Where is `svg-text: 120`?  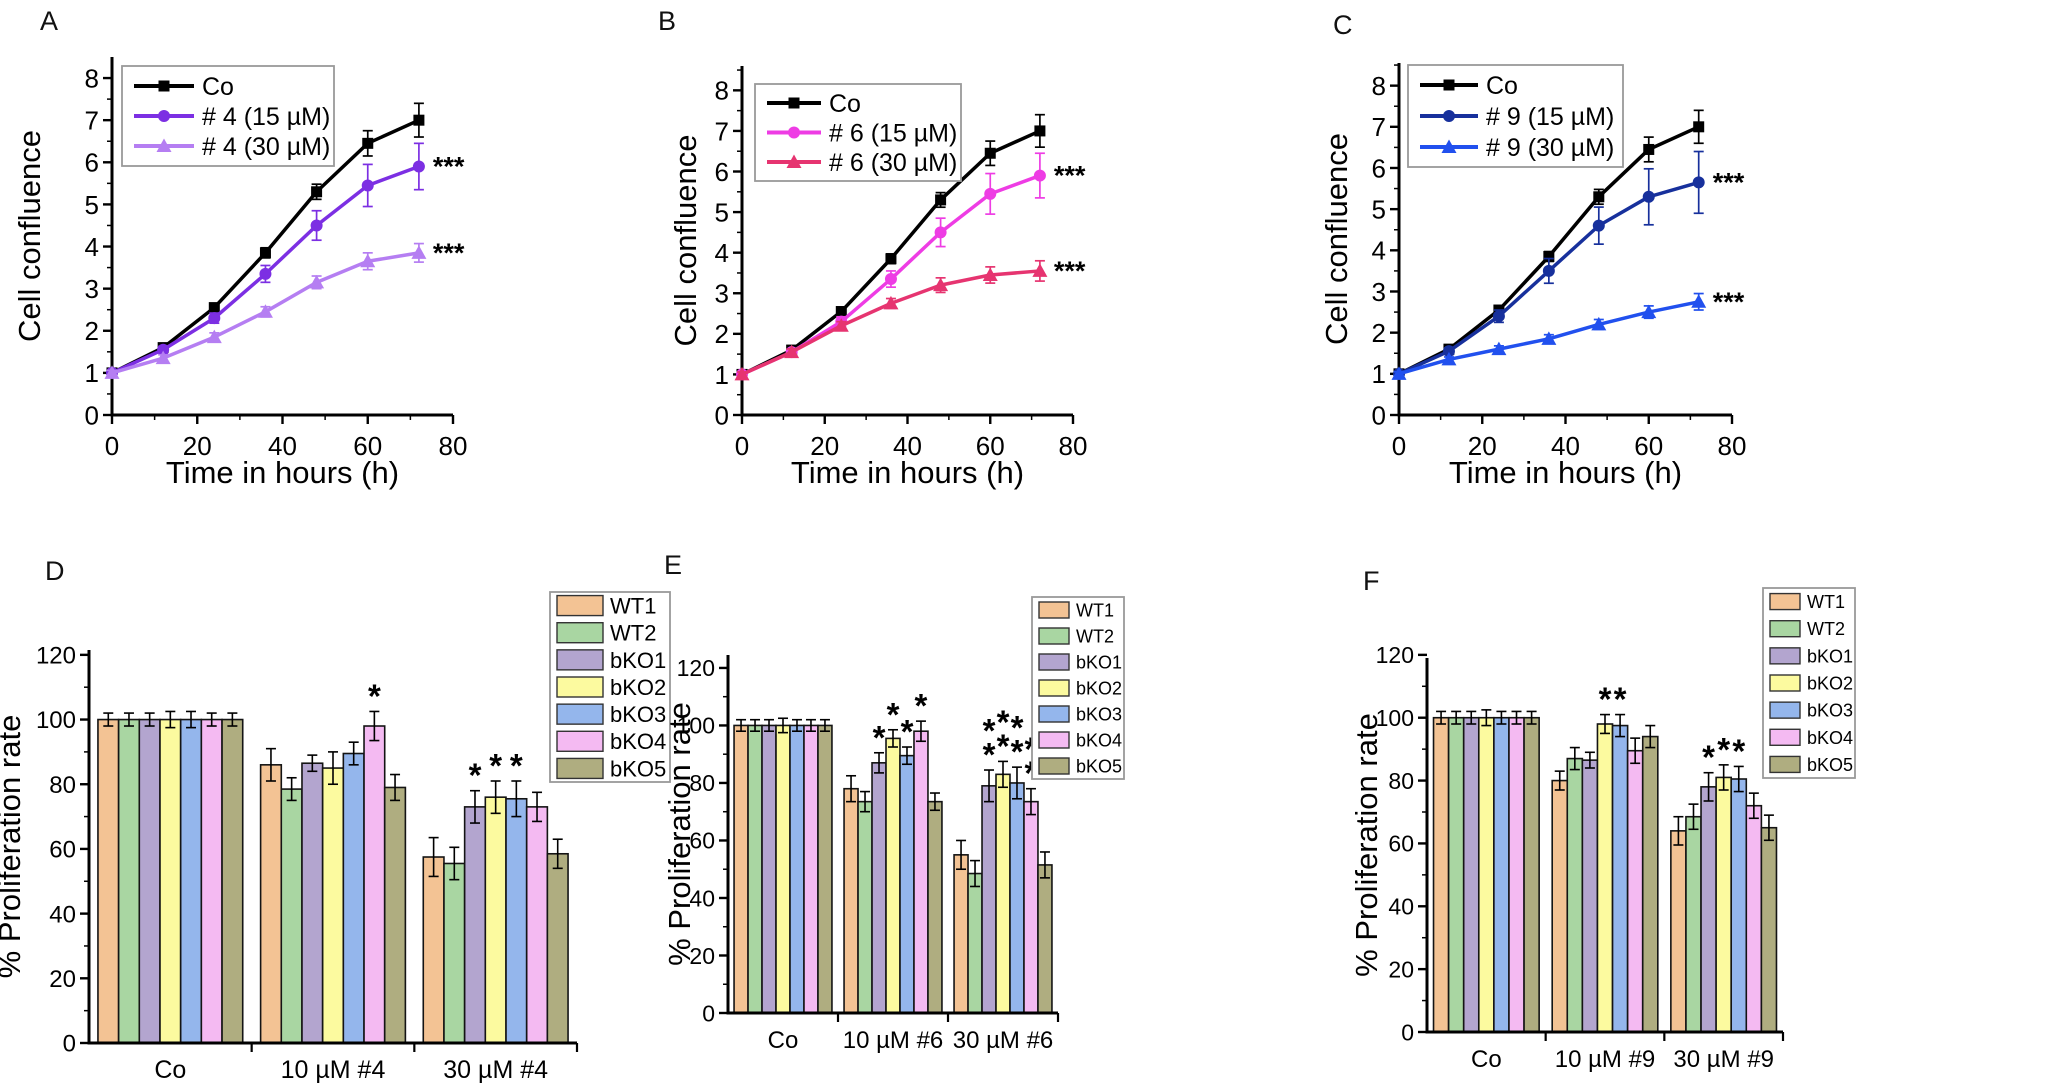 svg-text: 120 is located at coordinates (56, 655).